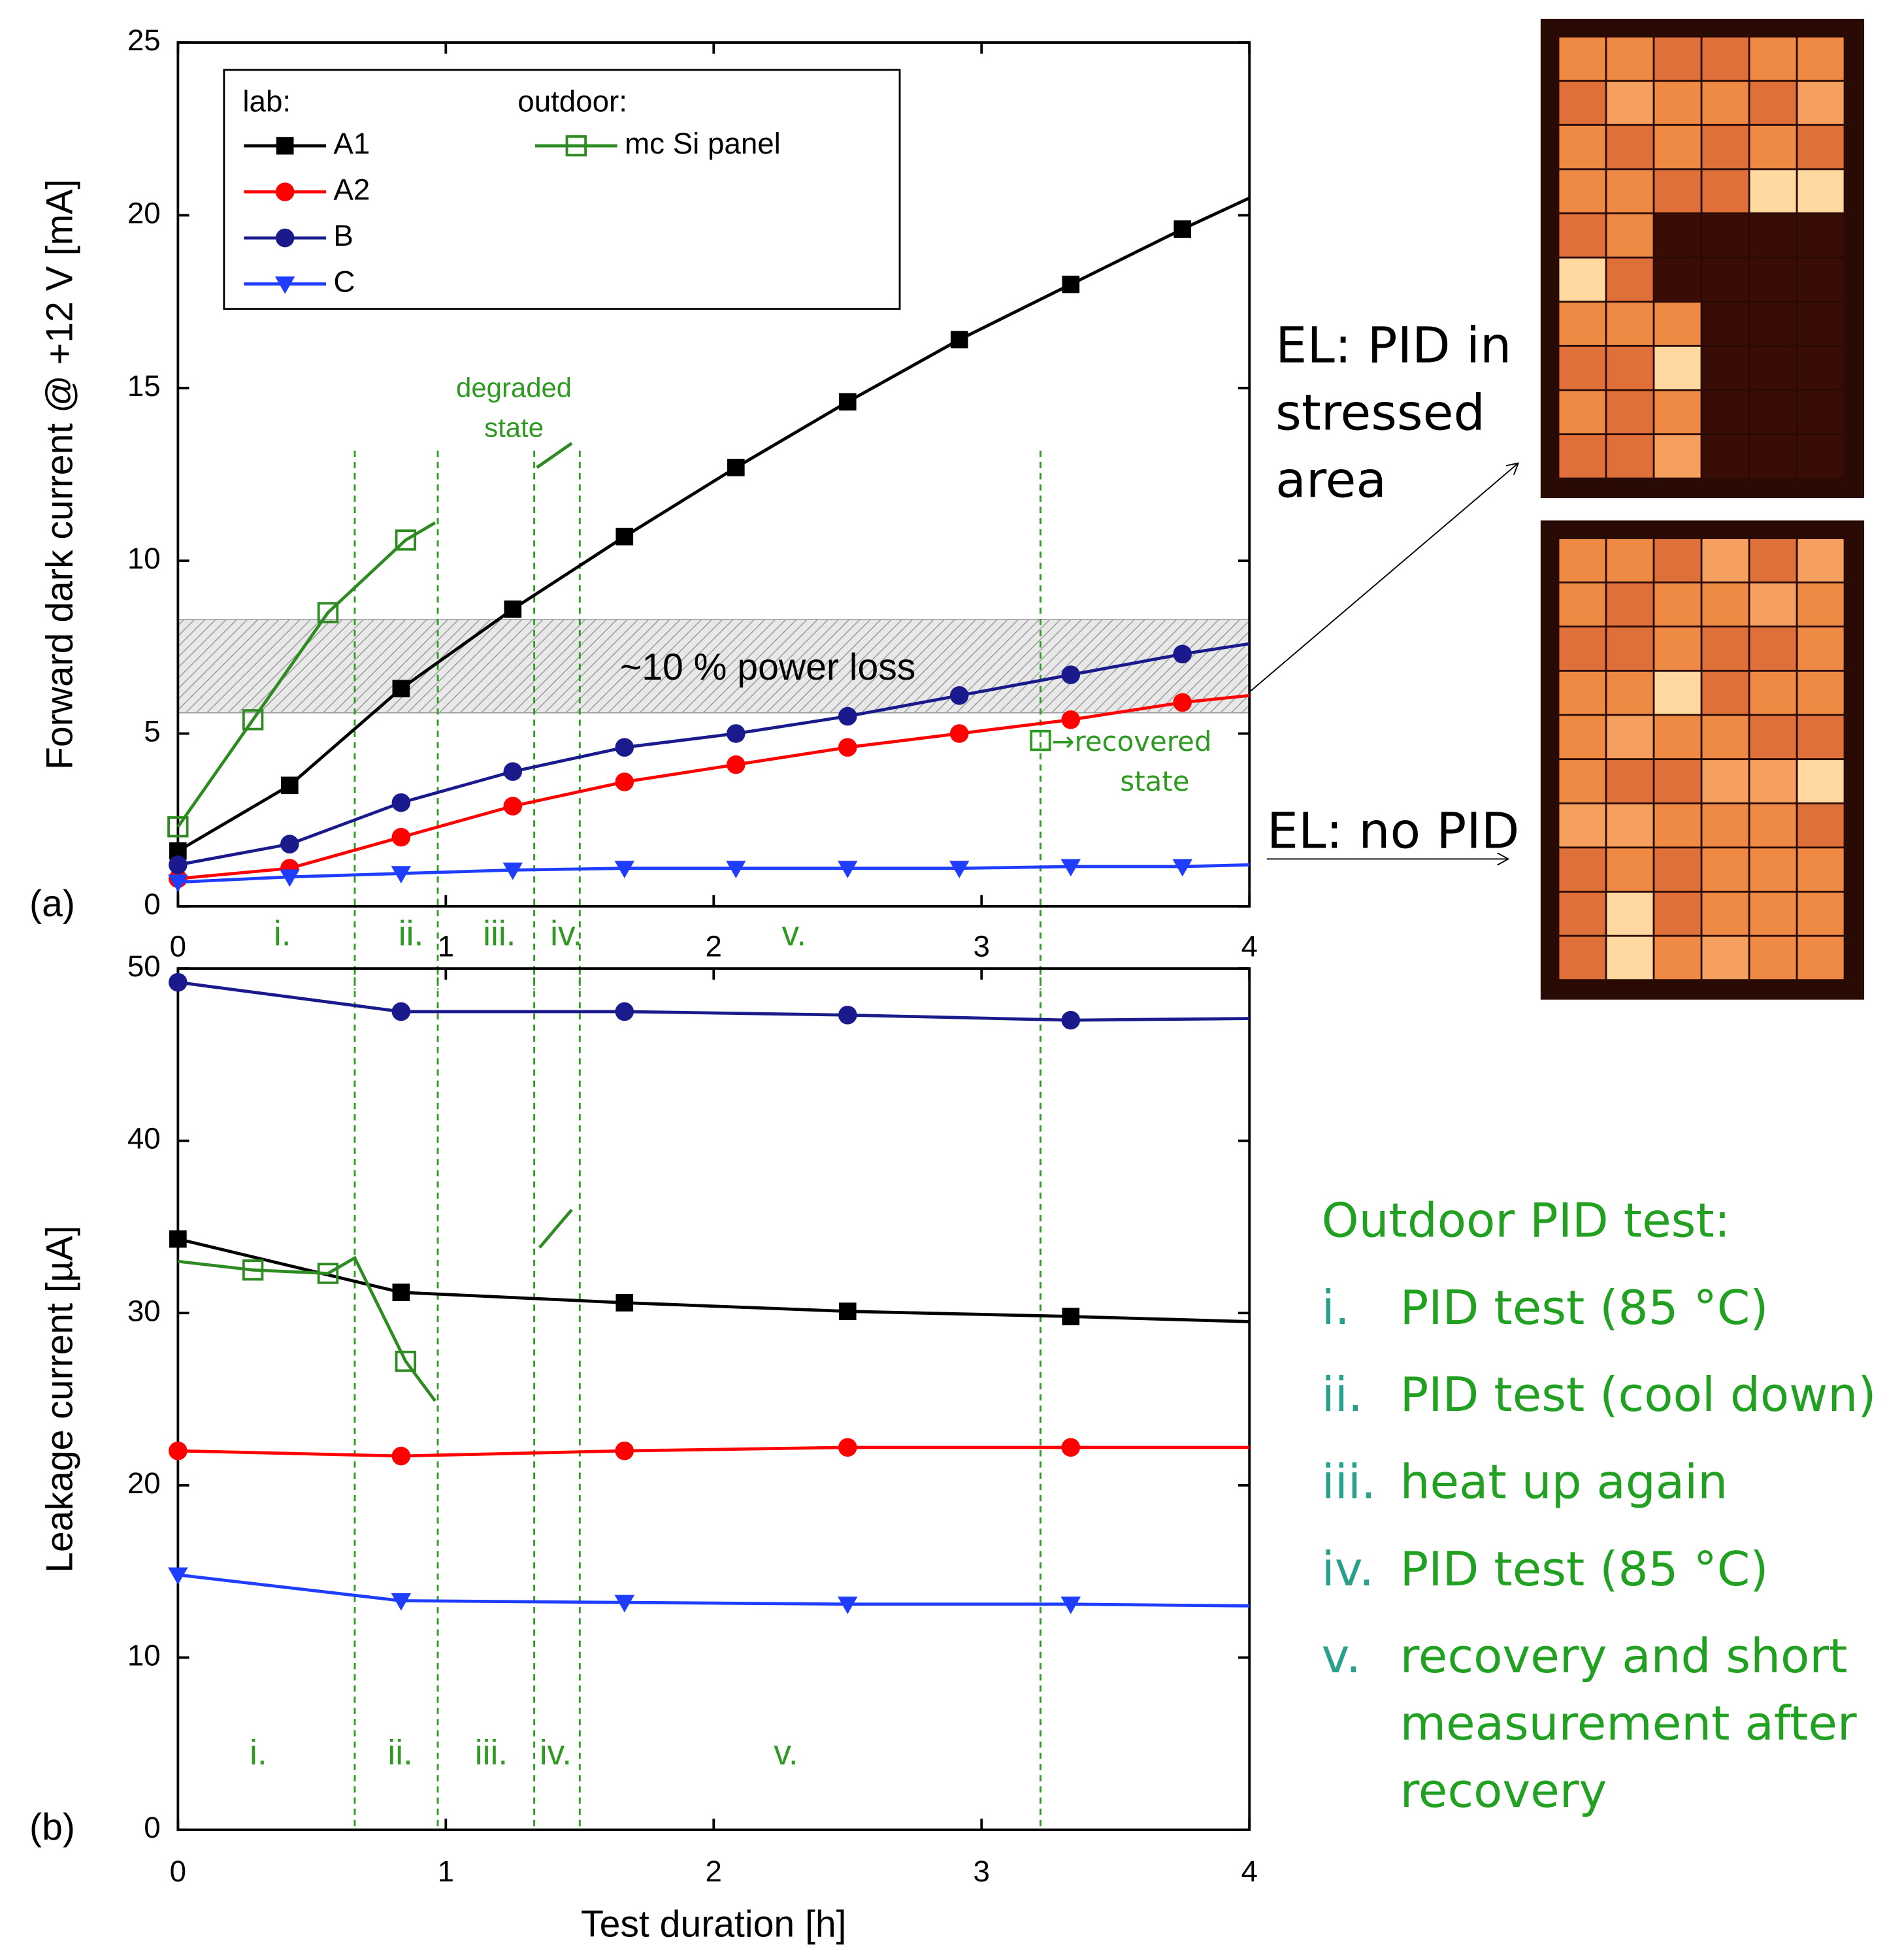 Image resolution: width=1904 pixels, height=1952 pixels. What do you see at coordinates (1503, 1791) in the screenshot?
I see `list-item: recovery` at bounding box center [1503, 1791].